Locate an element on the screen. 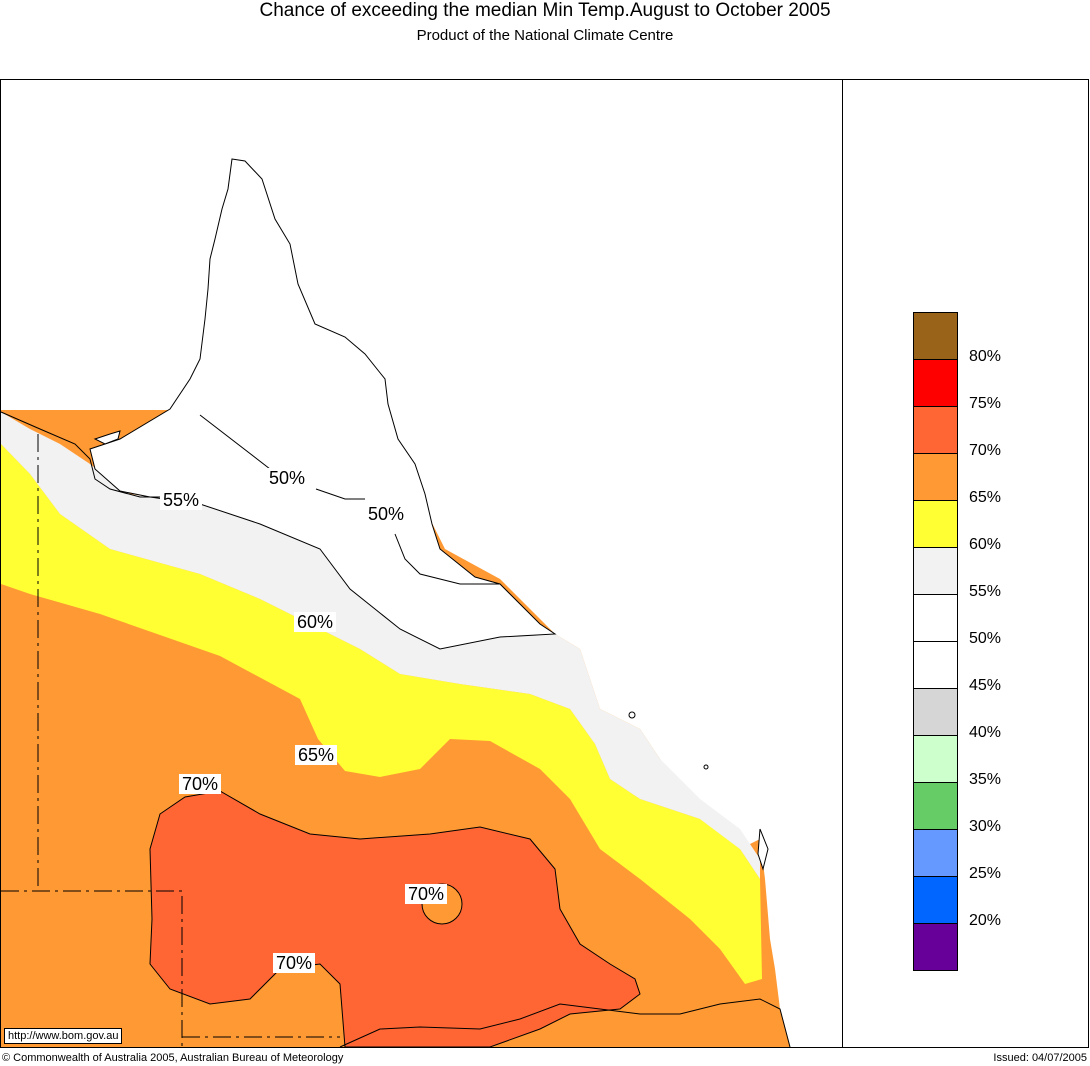 The width and height of the screenshot is (1090, 1066). contour-label-60: 60% is located at coordinates (315, 622).